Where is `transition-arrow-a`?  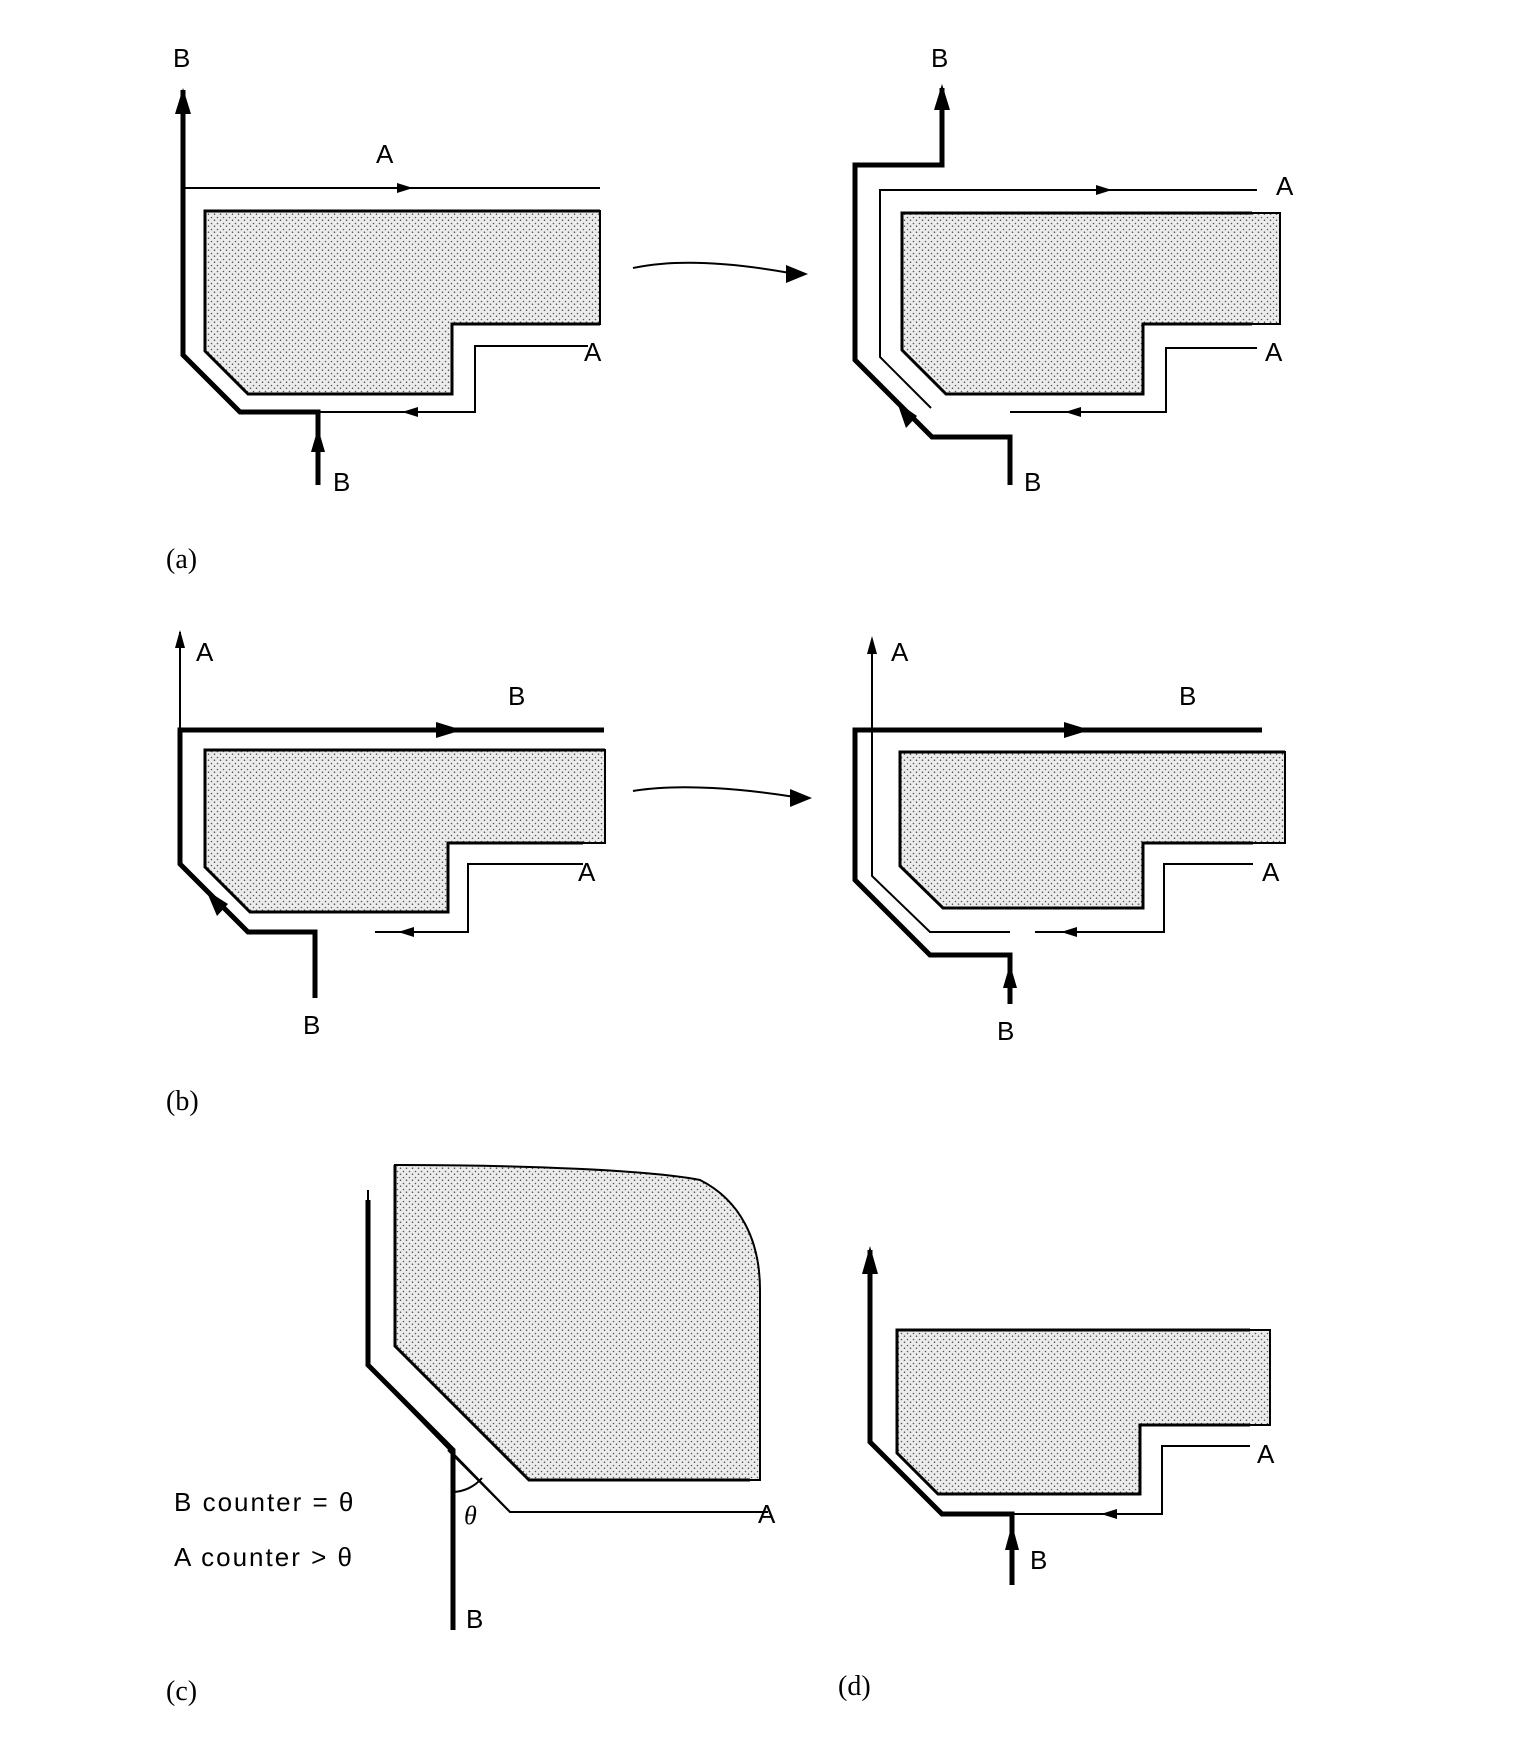
transition-arrow-a is located at coordinates (720, 272).